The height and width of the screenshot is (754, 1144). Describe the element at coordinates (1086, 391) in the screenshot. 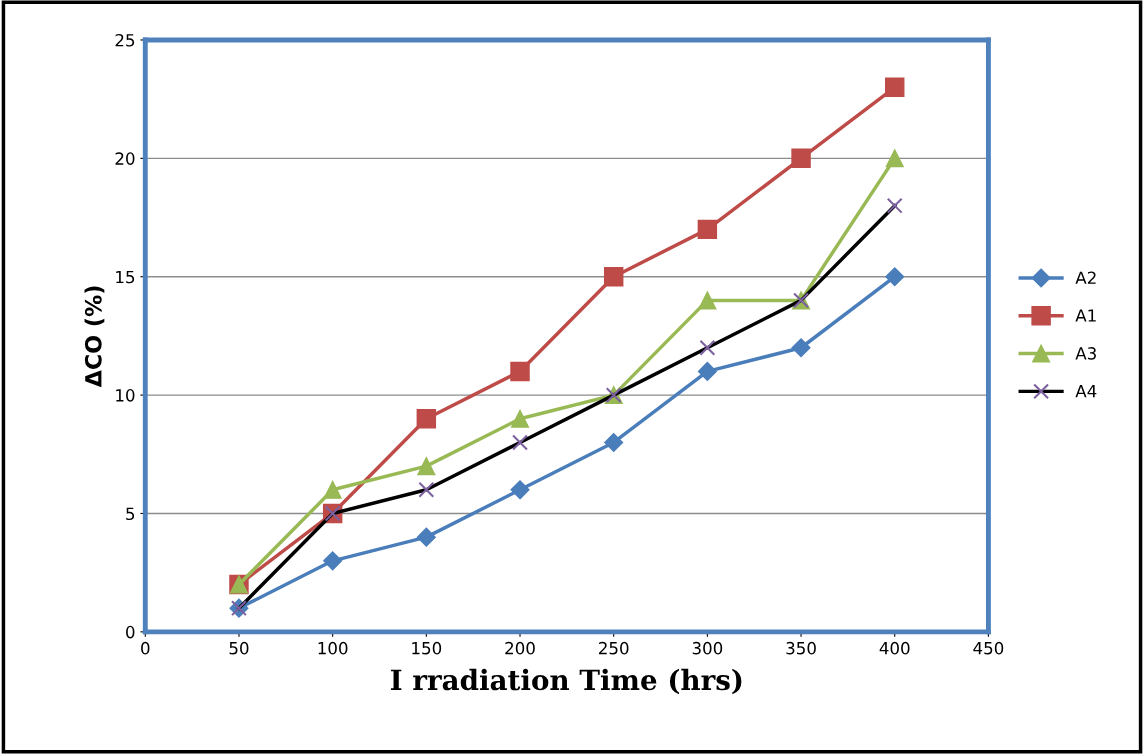

I see `legend-label: A4` at that location.